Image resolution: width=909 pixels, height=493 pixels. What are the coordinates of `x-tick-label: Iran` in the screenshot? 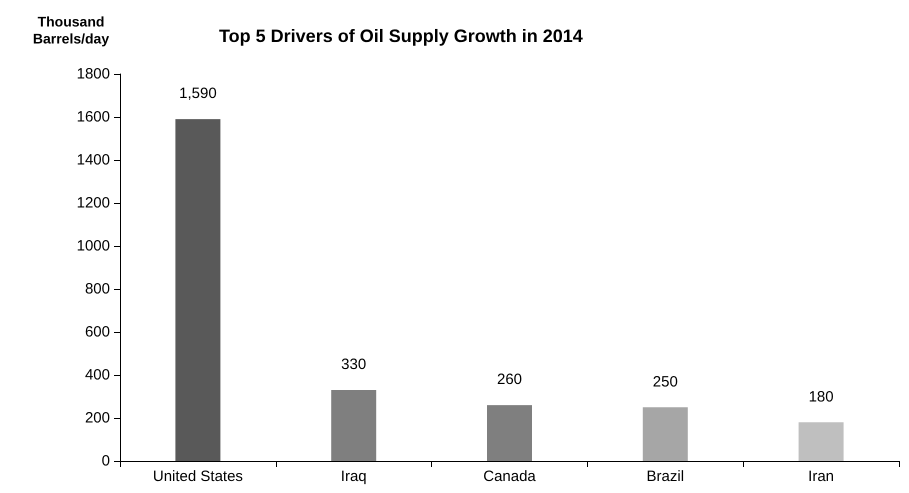 It's located at (821, 476).